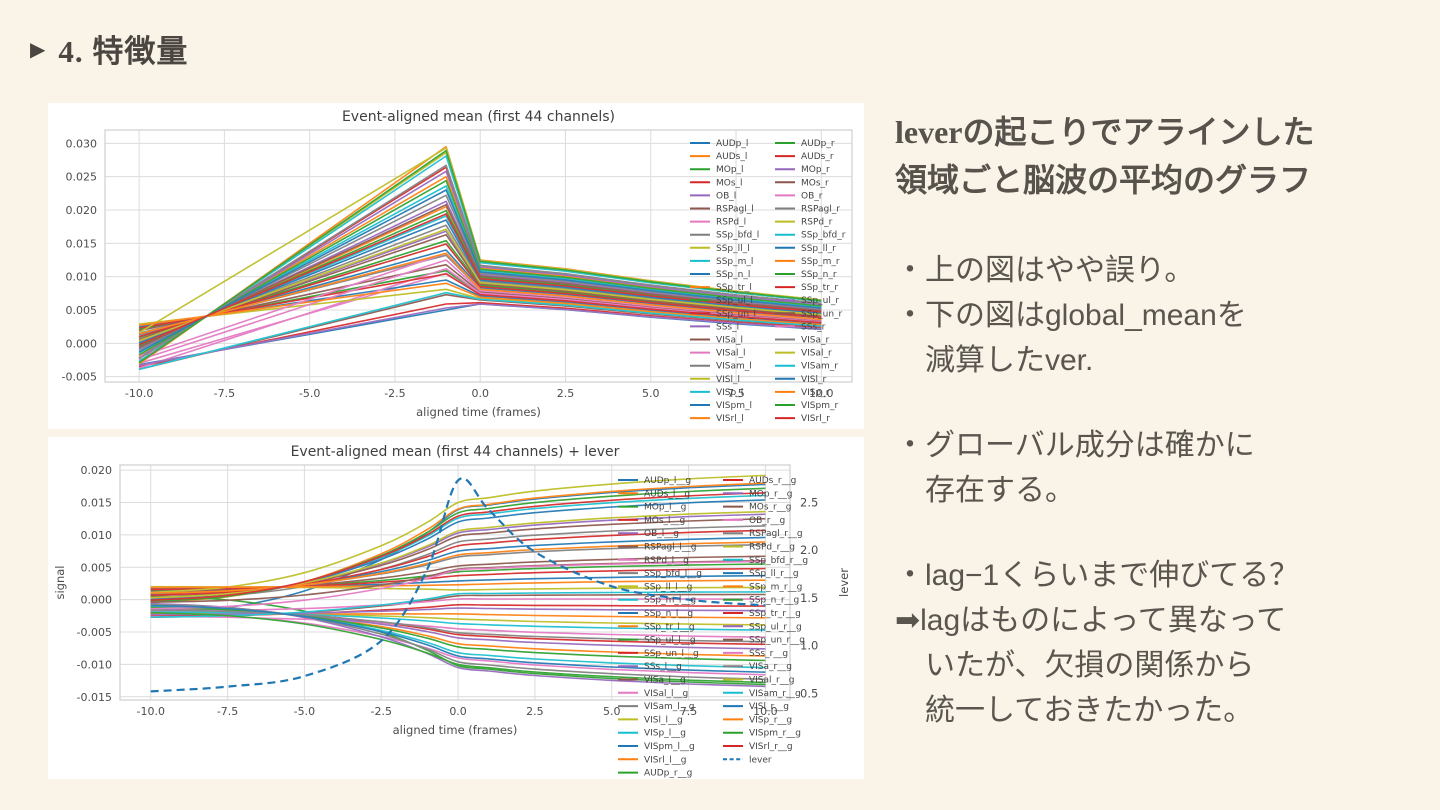 The width and height of the screenshot is (1440, 810). Describe the element at coordinates (726, 196) in the screenshot. I see `legend-label: OB_l` at that location.